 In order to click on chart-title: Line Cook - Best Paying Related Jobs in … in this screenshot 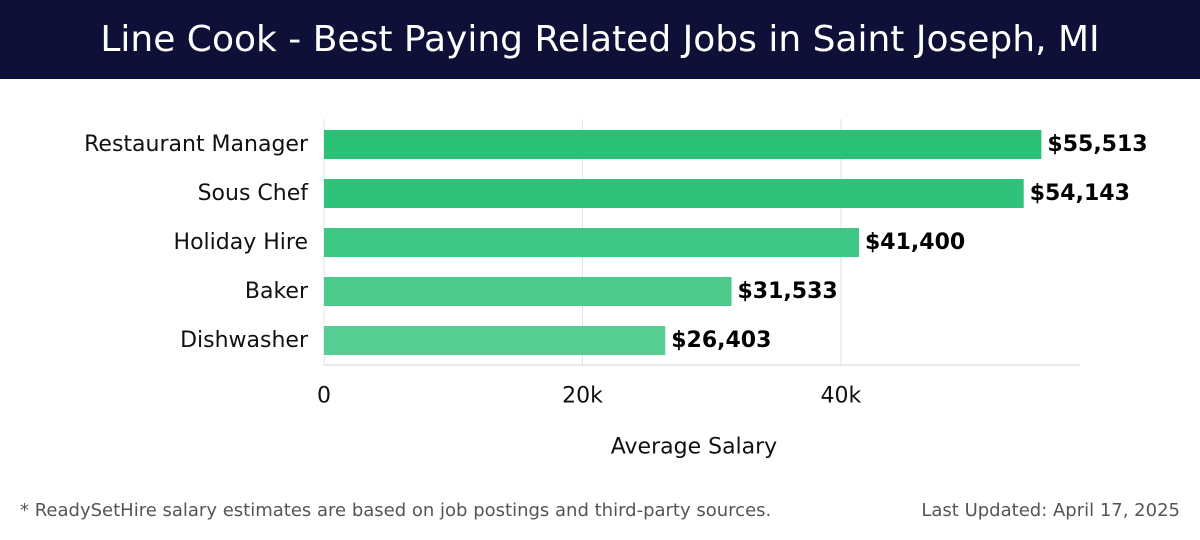, I will do `click(600, 39)`.